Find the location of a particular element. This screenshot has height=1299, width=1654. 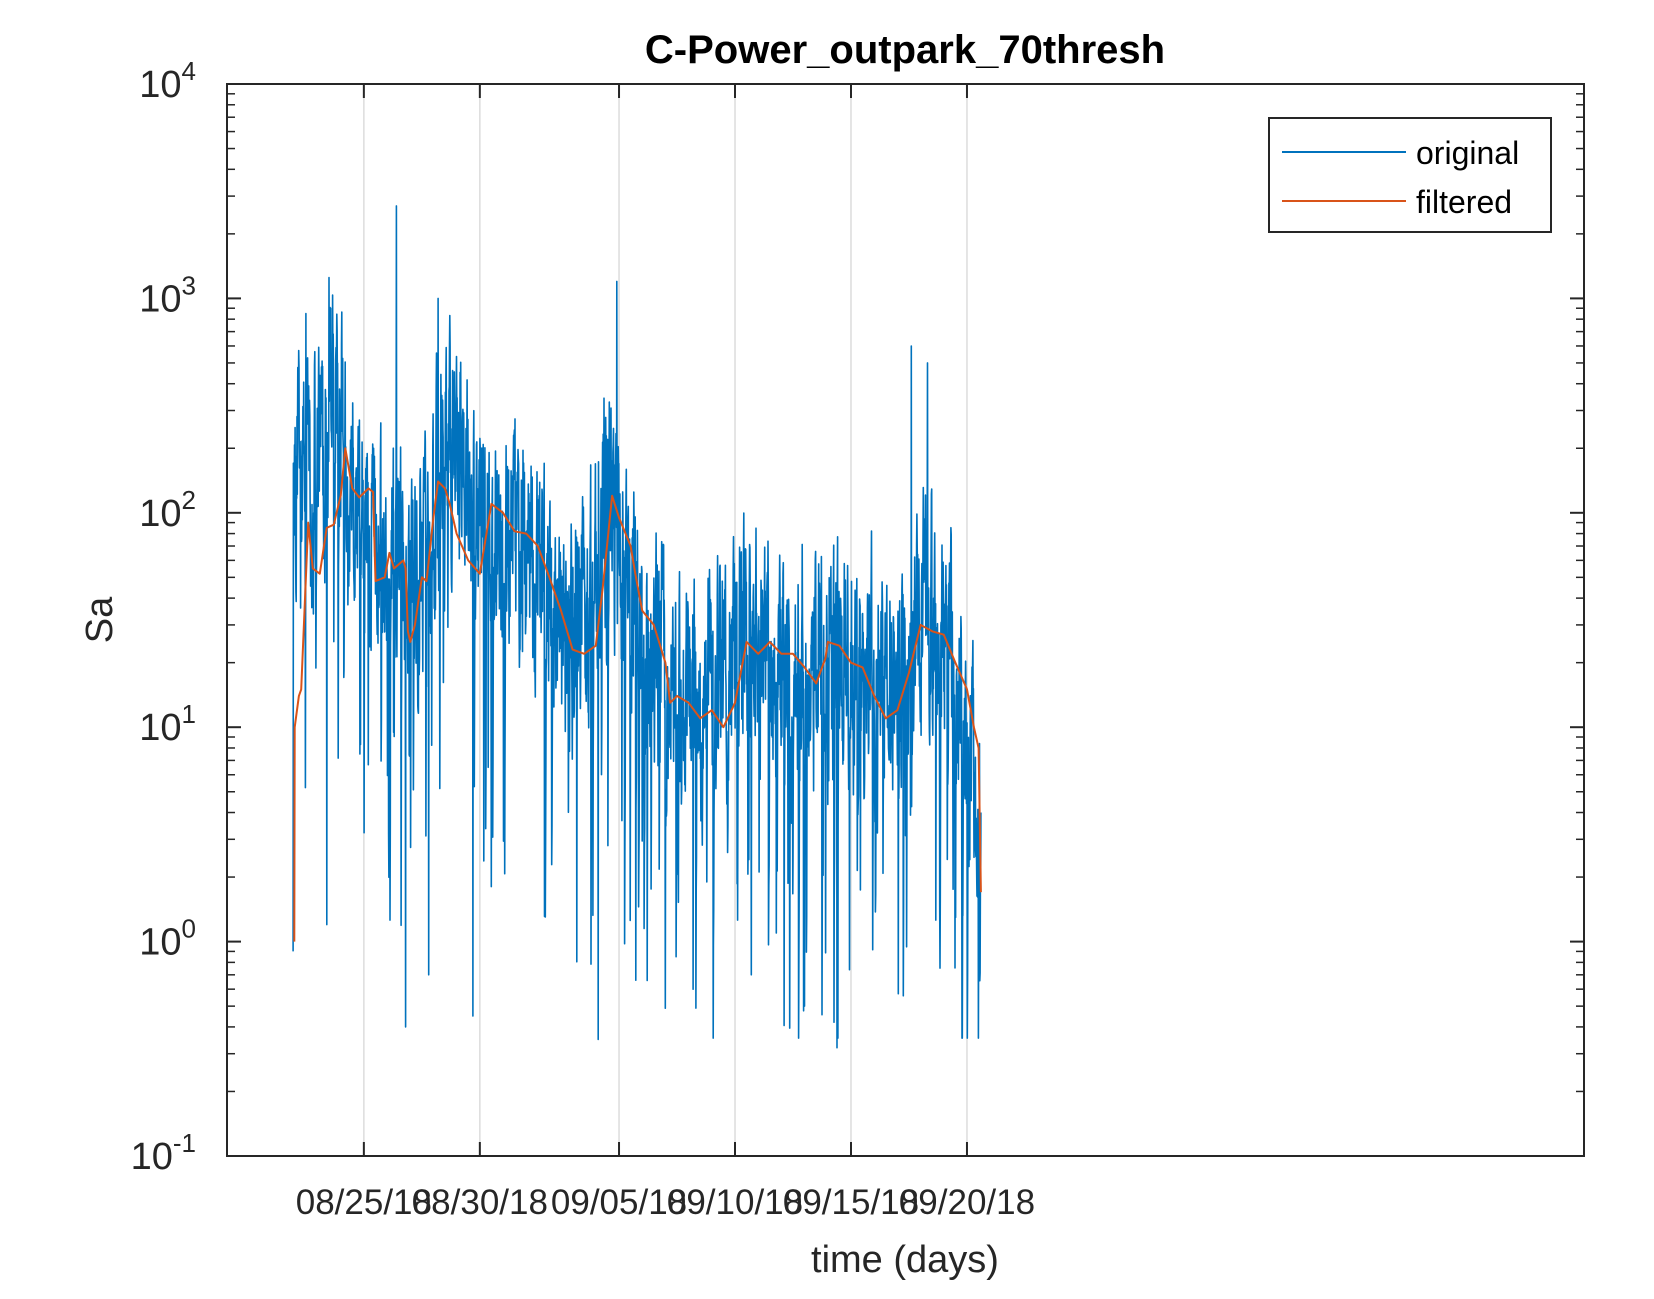

chart-title: C-Power_outpark_70thresh is located at coordinates (905, 50).